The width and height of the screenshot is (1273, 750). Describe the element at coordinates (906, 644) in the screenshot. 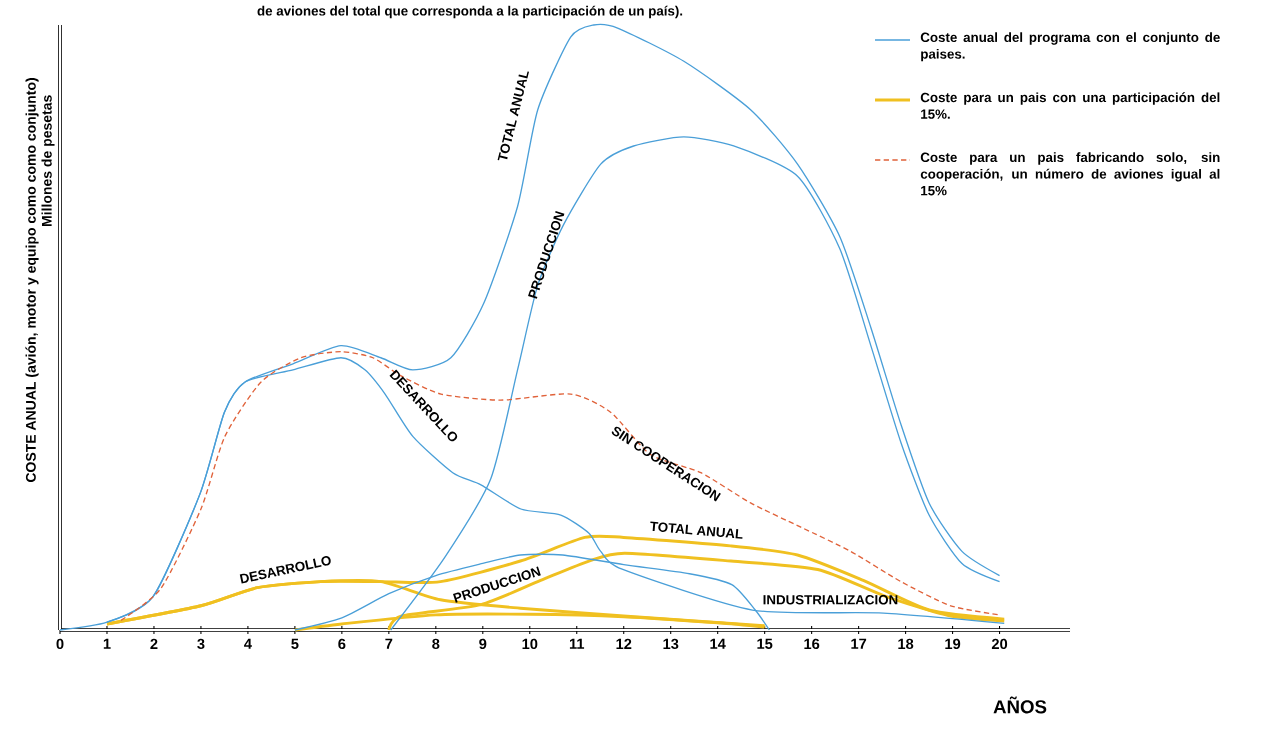

I see `x-tick-label: 18` at that location.